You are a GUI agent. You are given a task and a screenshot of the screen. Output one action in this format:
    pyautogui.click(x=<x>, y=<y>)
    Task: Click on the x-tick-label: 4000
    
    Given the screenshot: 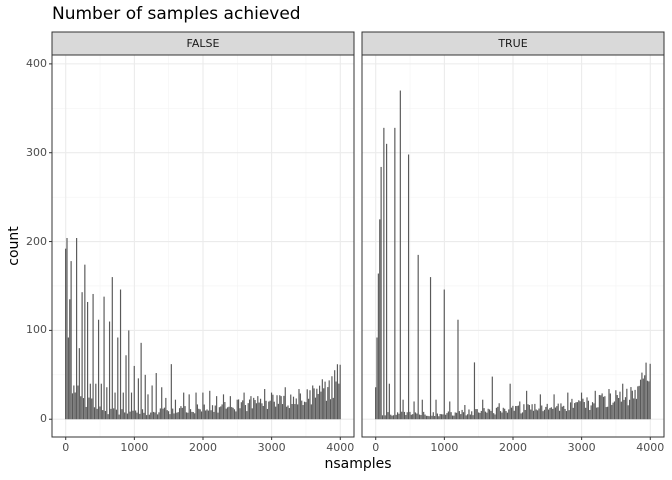 What is the action you would take?
    pyautogui.click(x=340, y=447)
    